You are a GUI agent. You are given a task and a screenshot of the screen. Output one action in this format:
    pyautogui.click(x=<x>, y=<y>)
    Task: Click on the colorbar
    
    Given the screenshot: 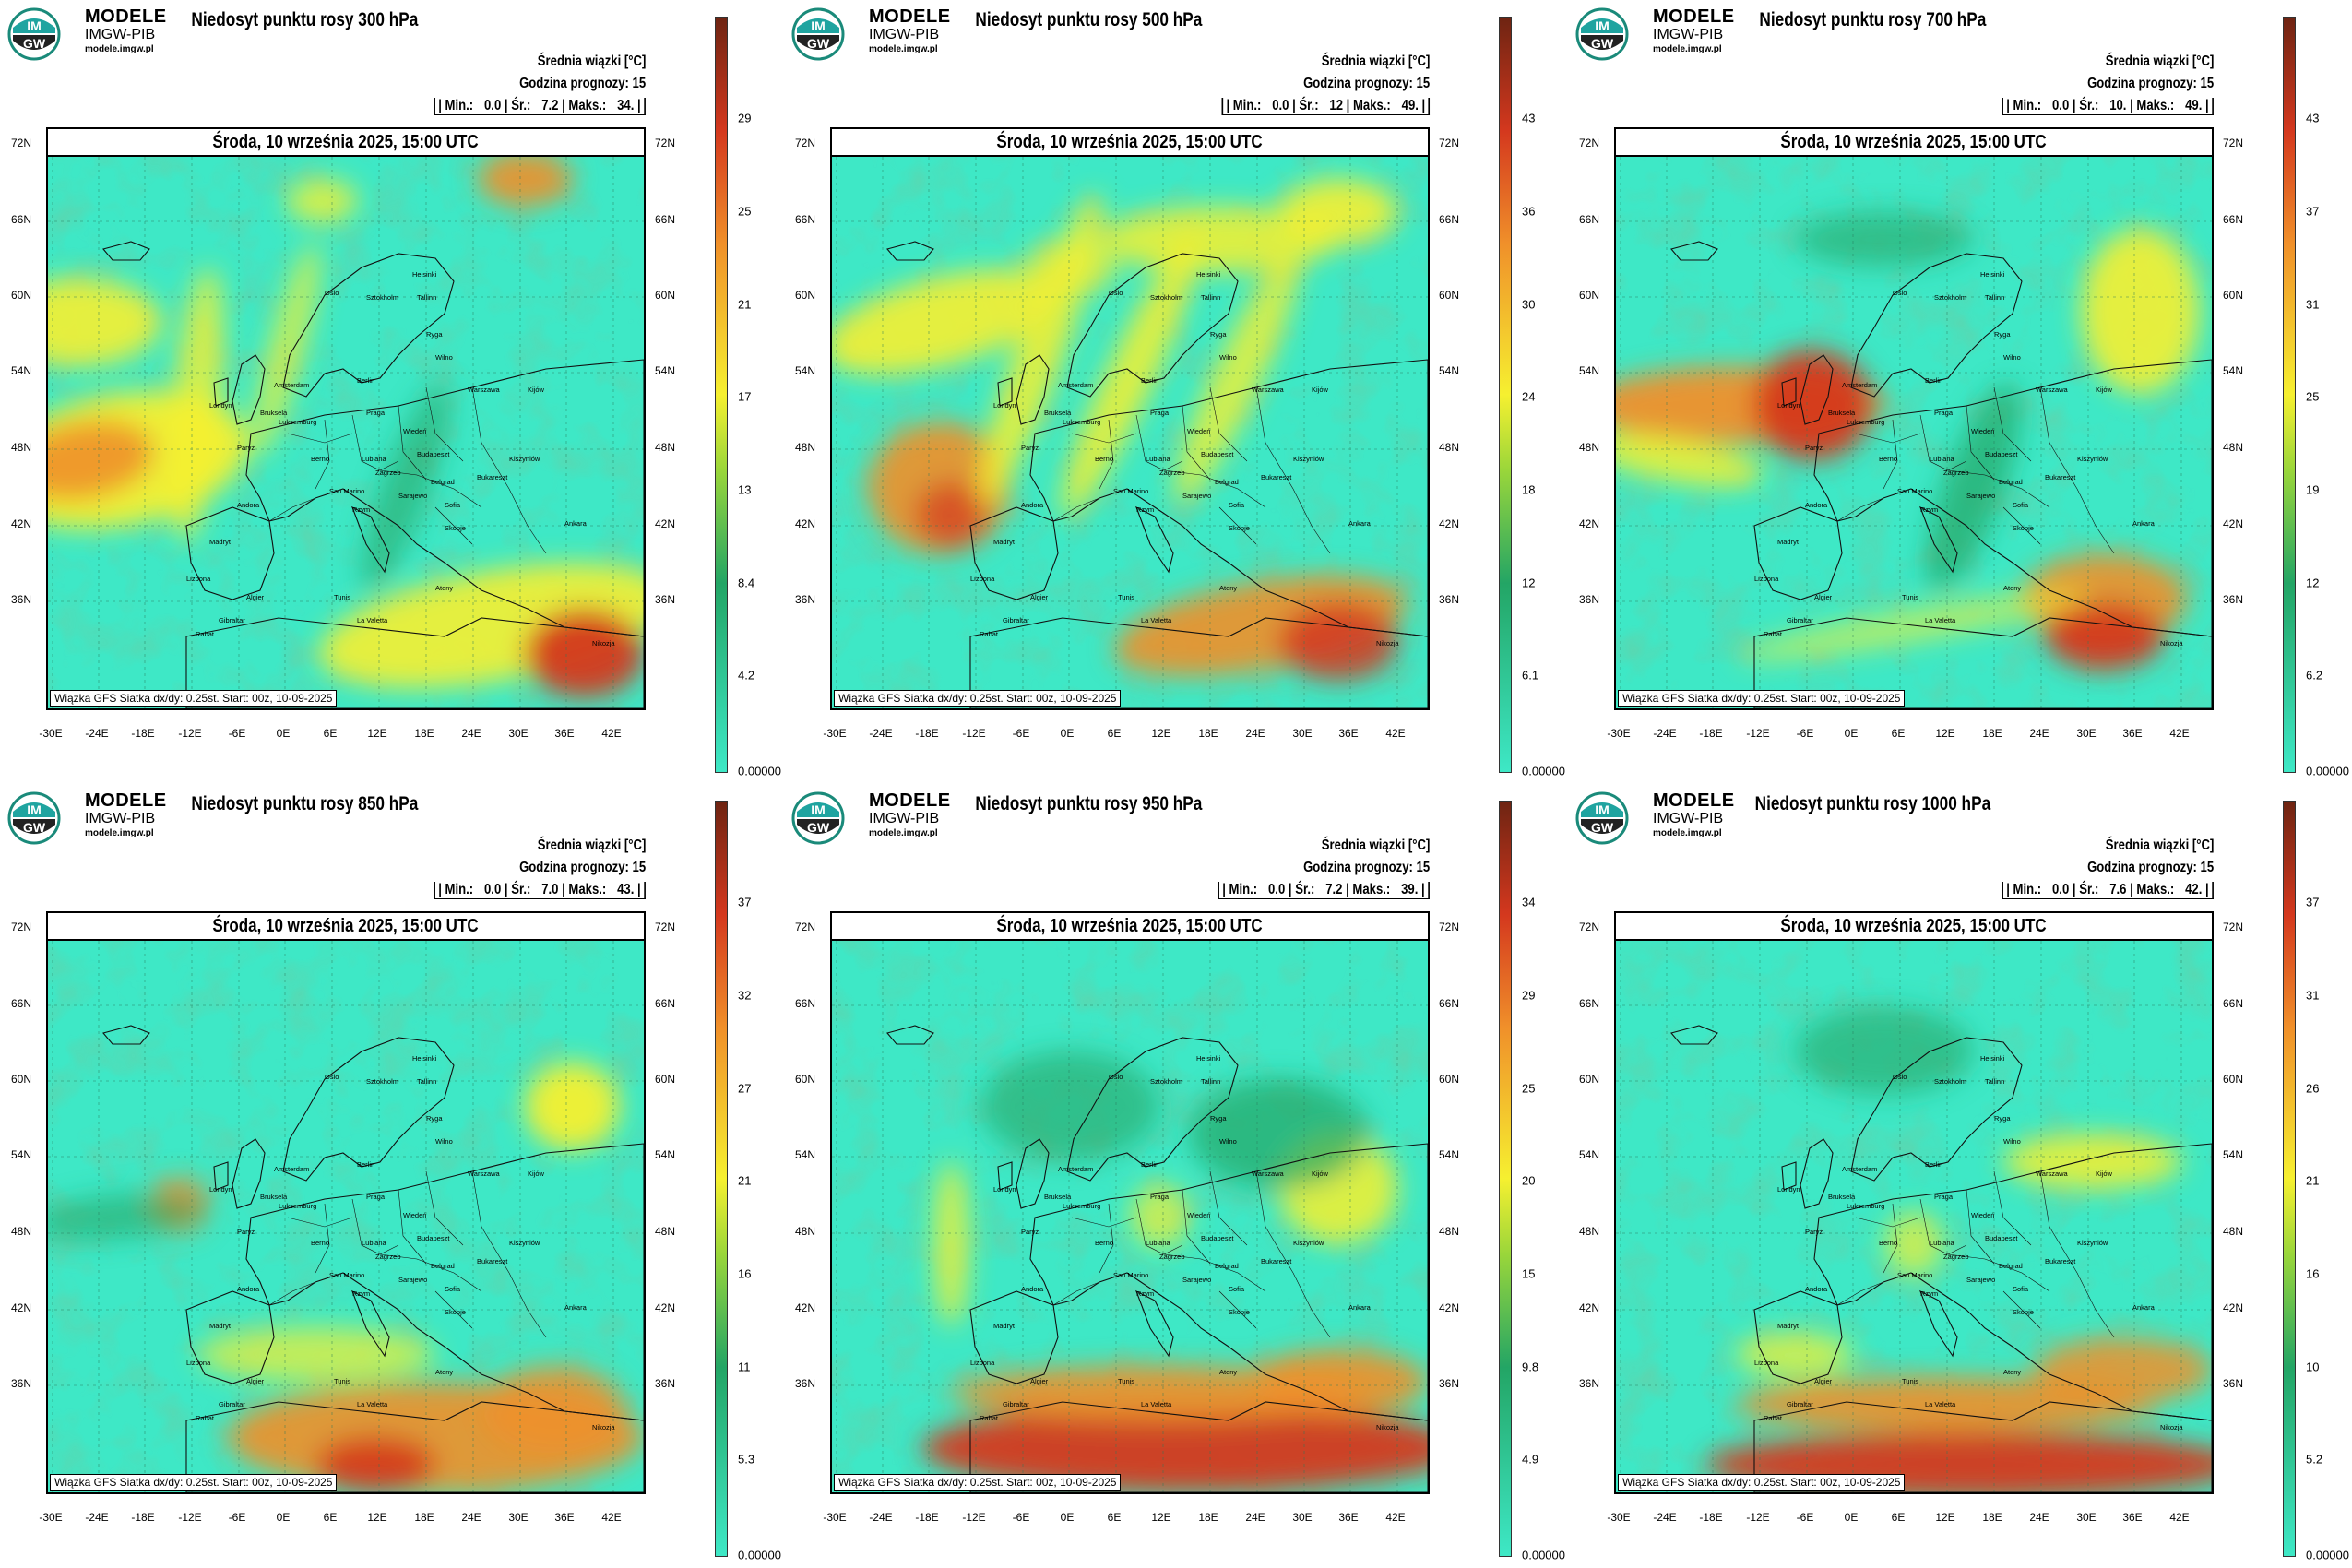 What is the action you would take?
    pyautogui.click(x=721, y=1179)
    